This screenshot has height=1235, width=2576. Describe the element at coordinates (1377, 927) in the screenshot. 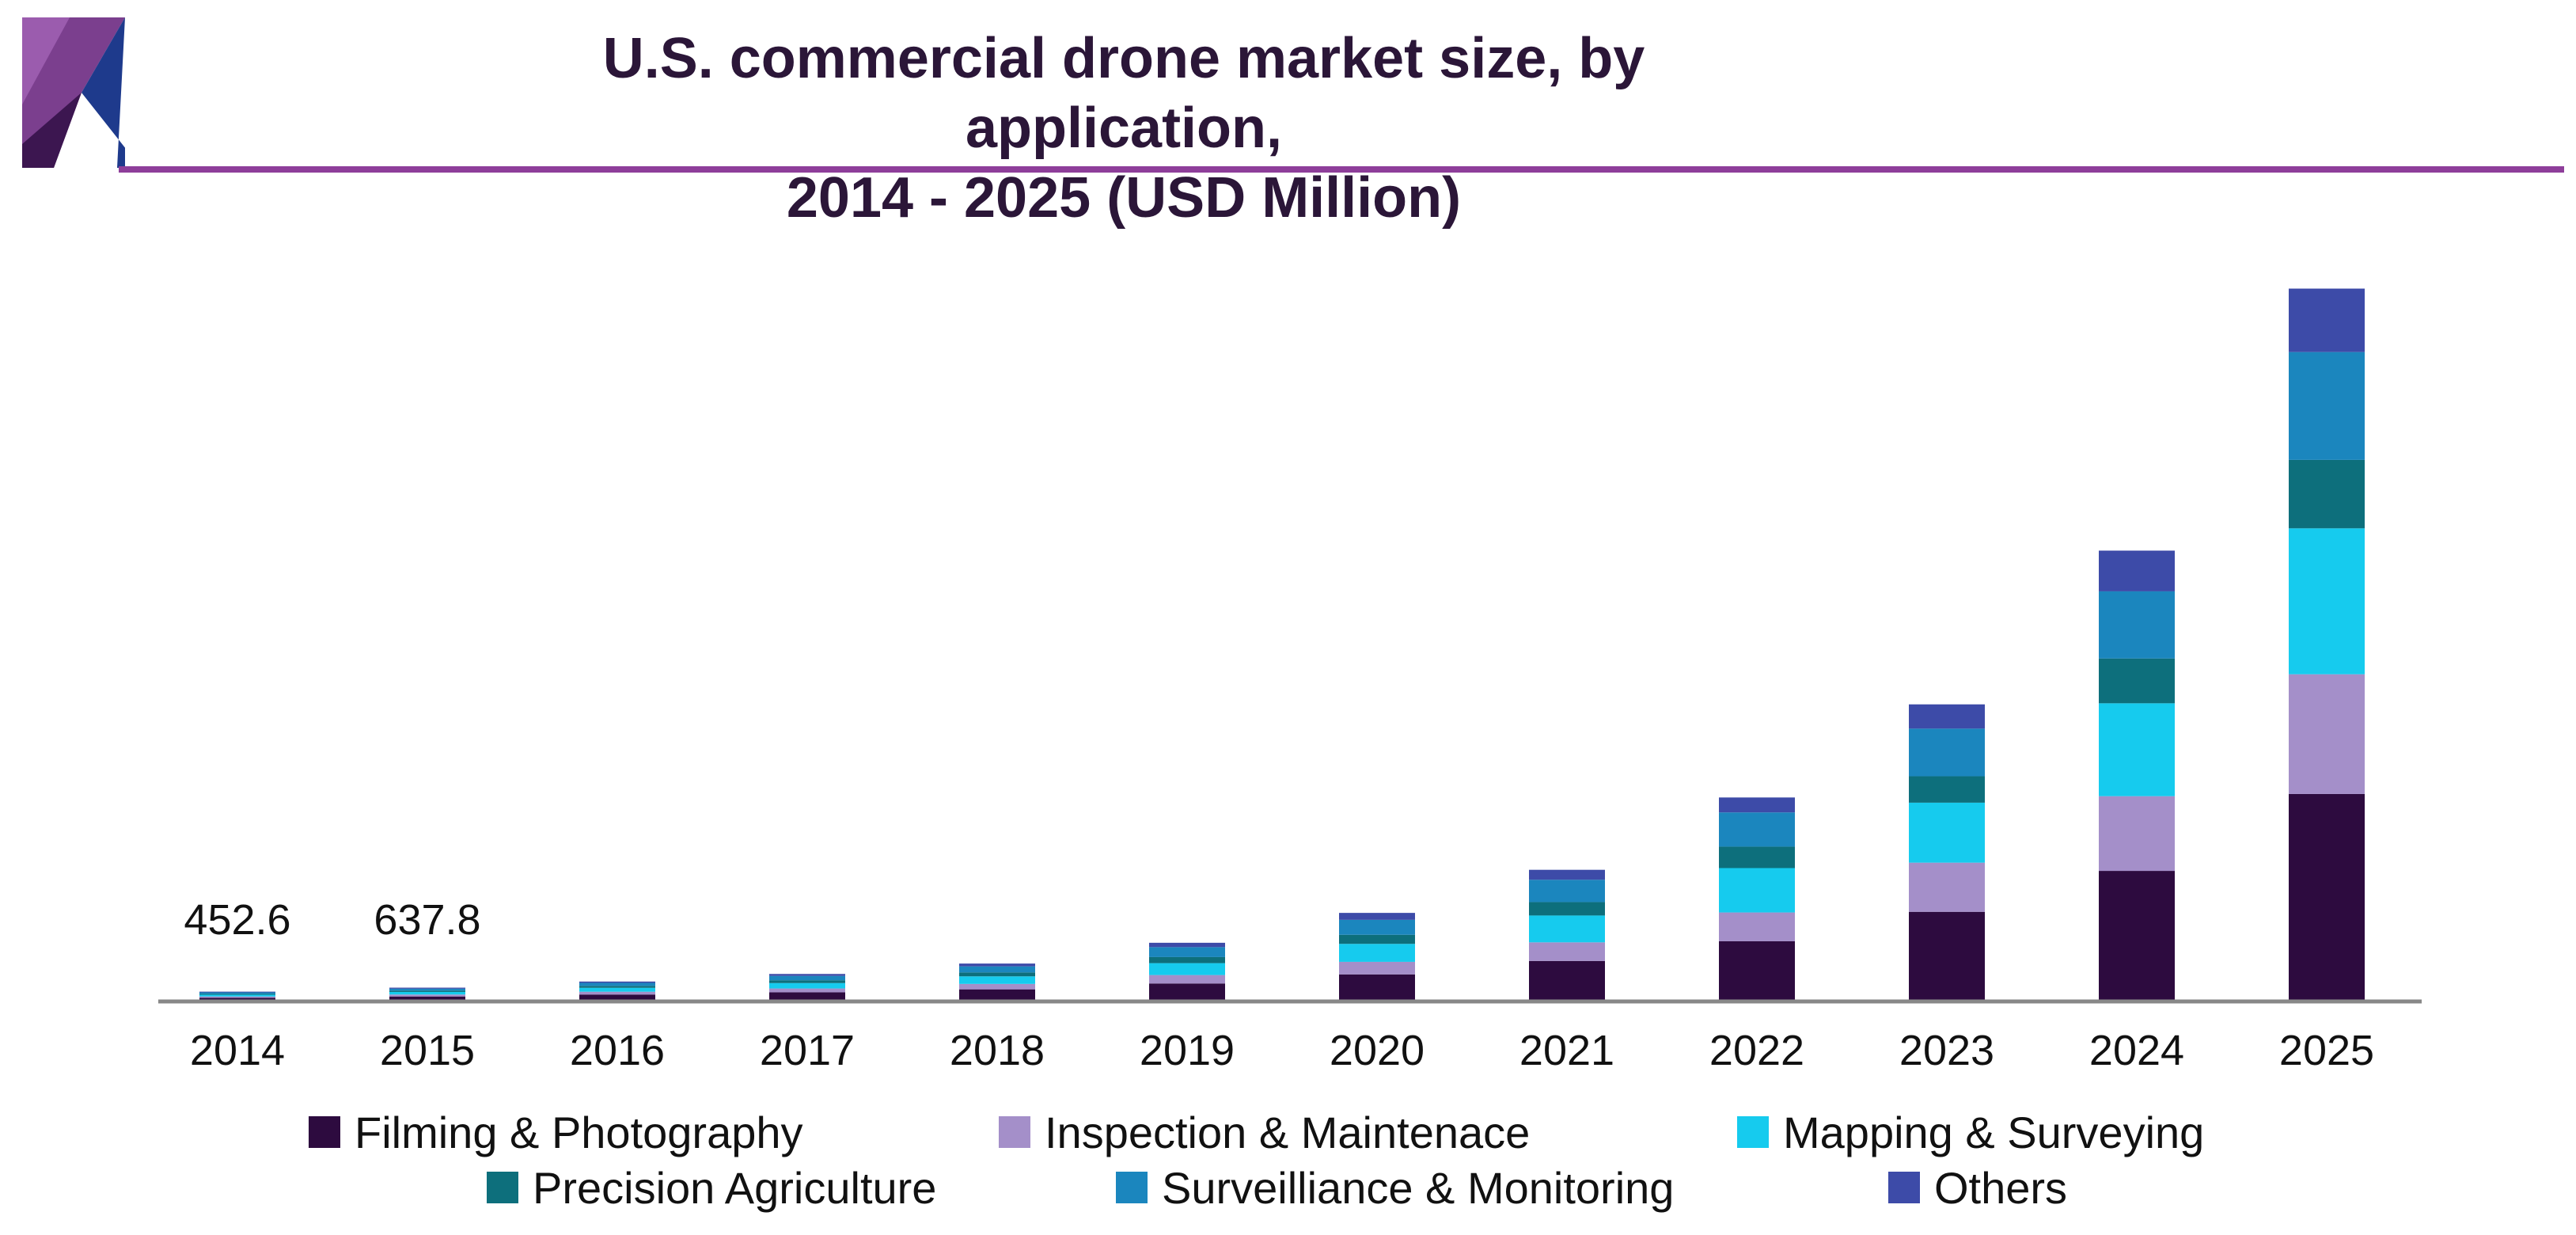

I see `bar-segment-2020-surveilliance-monitoring` at that location.